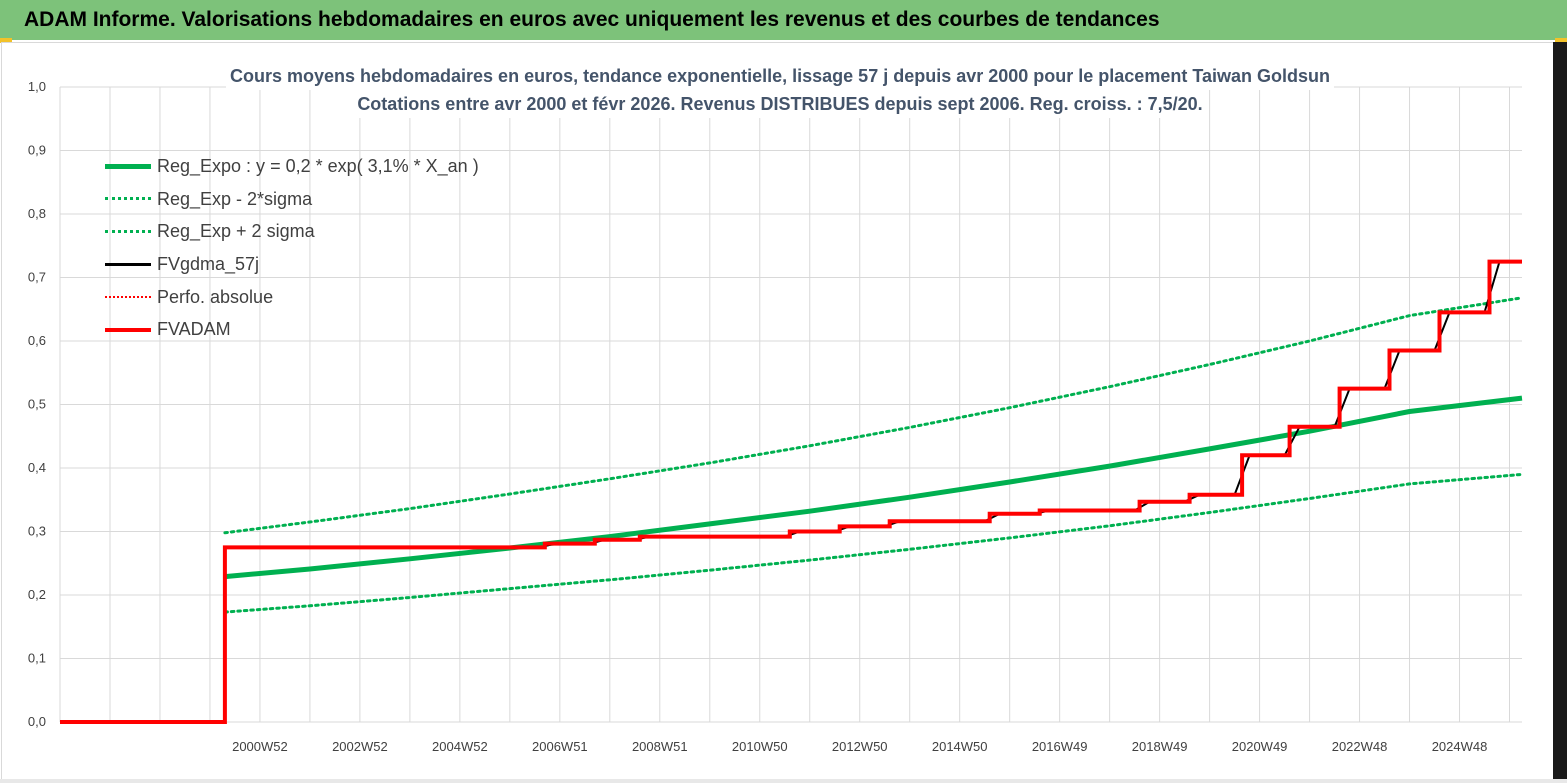 Image resolution: width=1567 pixels, height=783 pixels. I want to click on legend-item-reg-expo: Reg_Expo : y = 0,2 * exp( 3,1% * X_an ), so click(292, 166).